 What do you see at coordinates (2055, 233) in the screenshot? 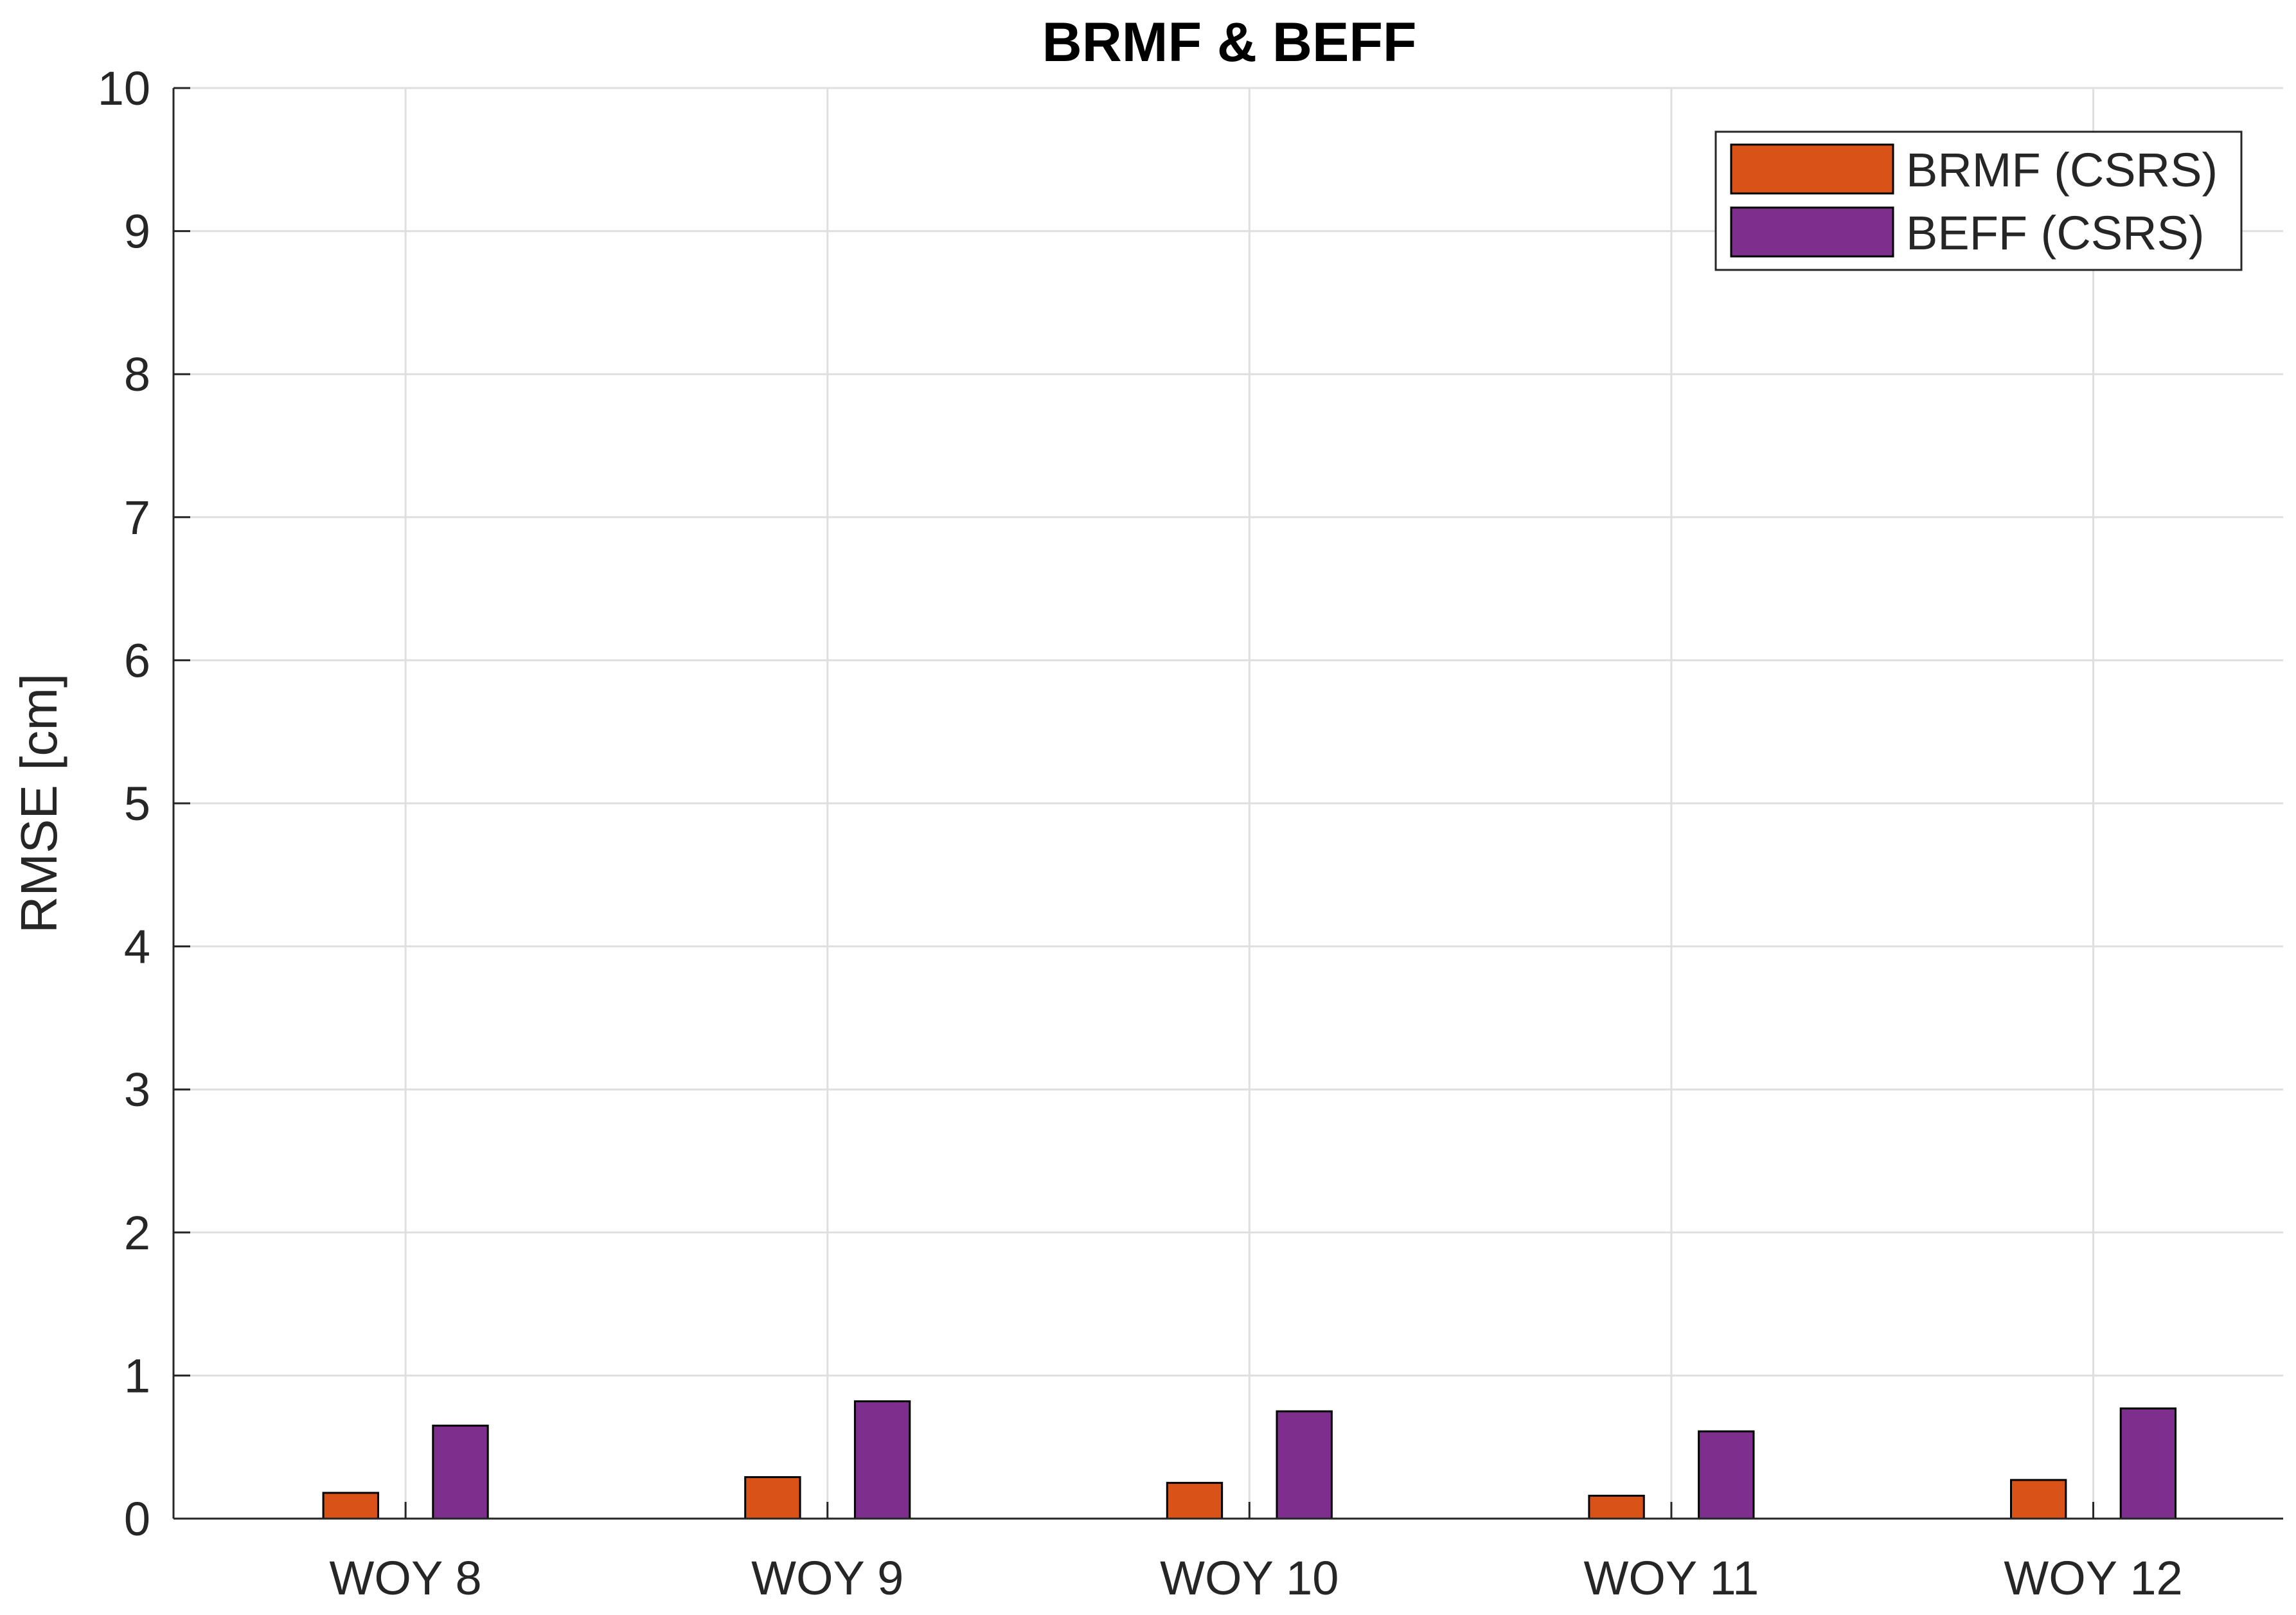
I see `legend-label-beff: BEFF (CSRS)` at bounding box center [2055, 233].